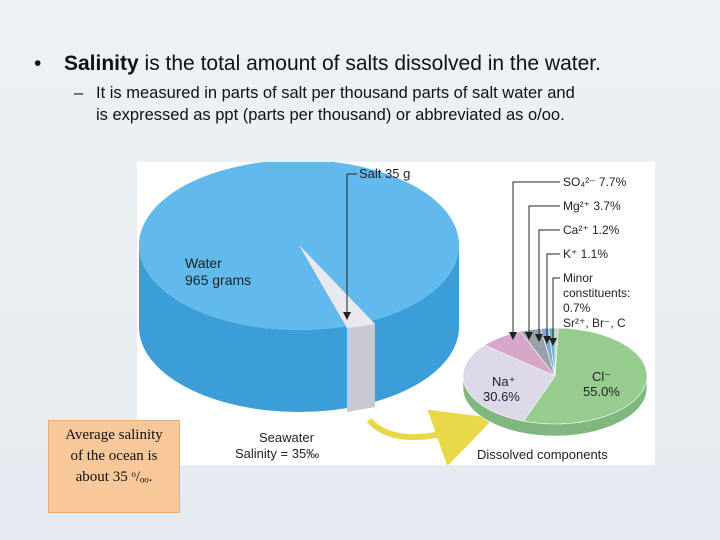 The width and height of the screenshot is (720, 540). I want to click on cl-label: Cl⁻, so click(601, 376).